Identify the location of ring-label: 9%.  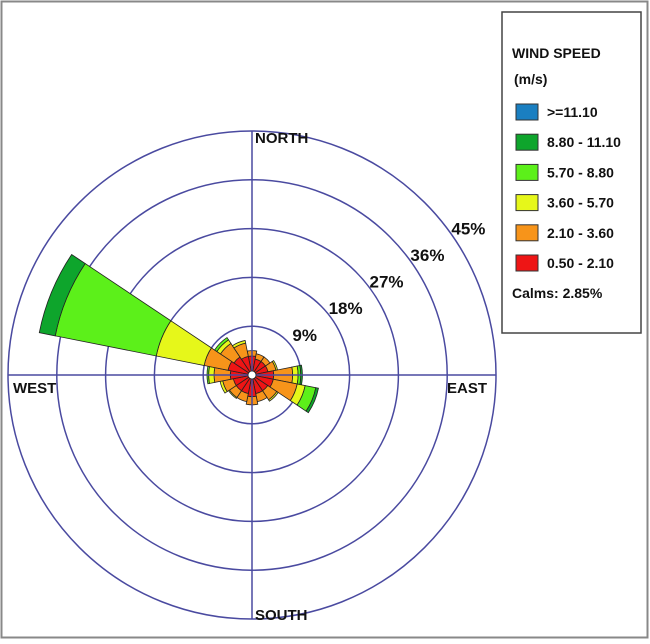
(304, 335).